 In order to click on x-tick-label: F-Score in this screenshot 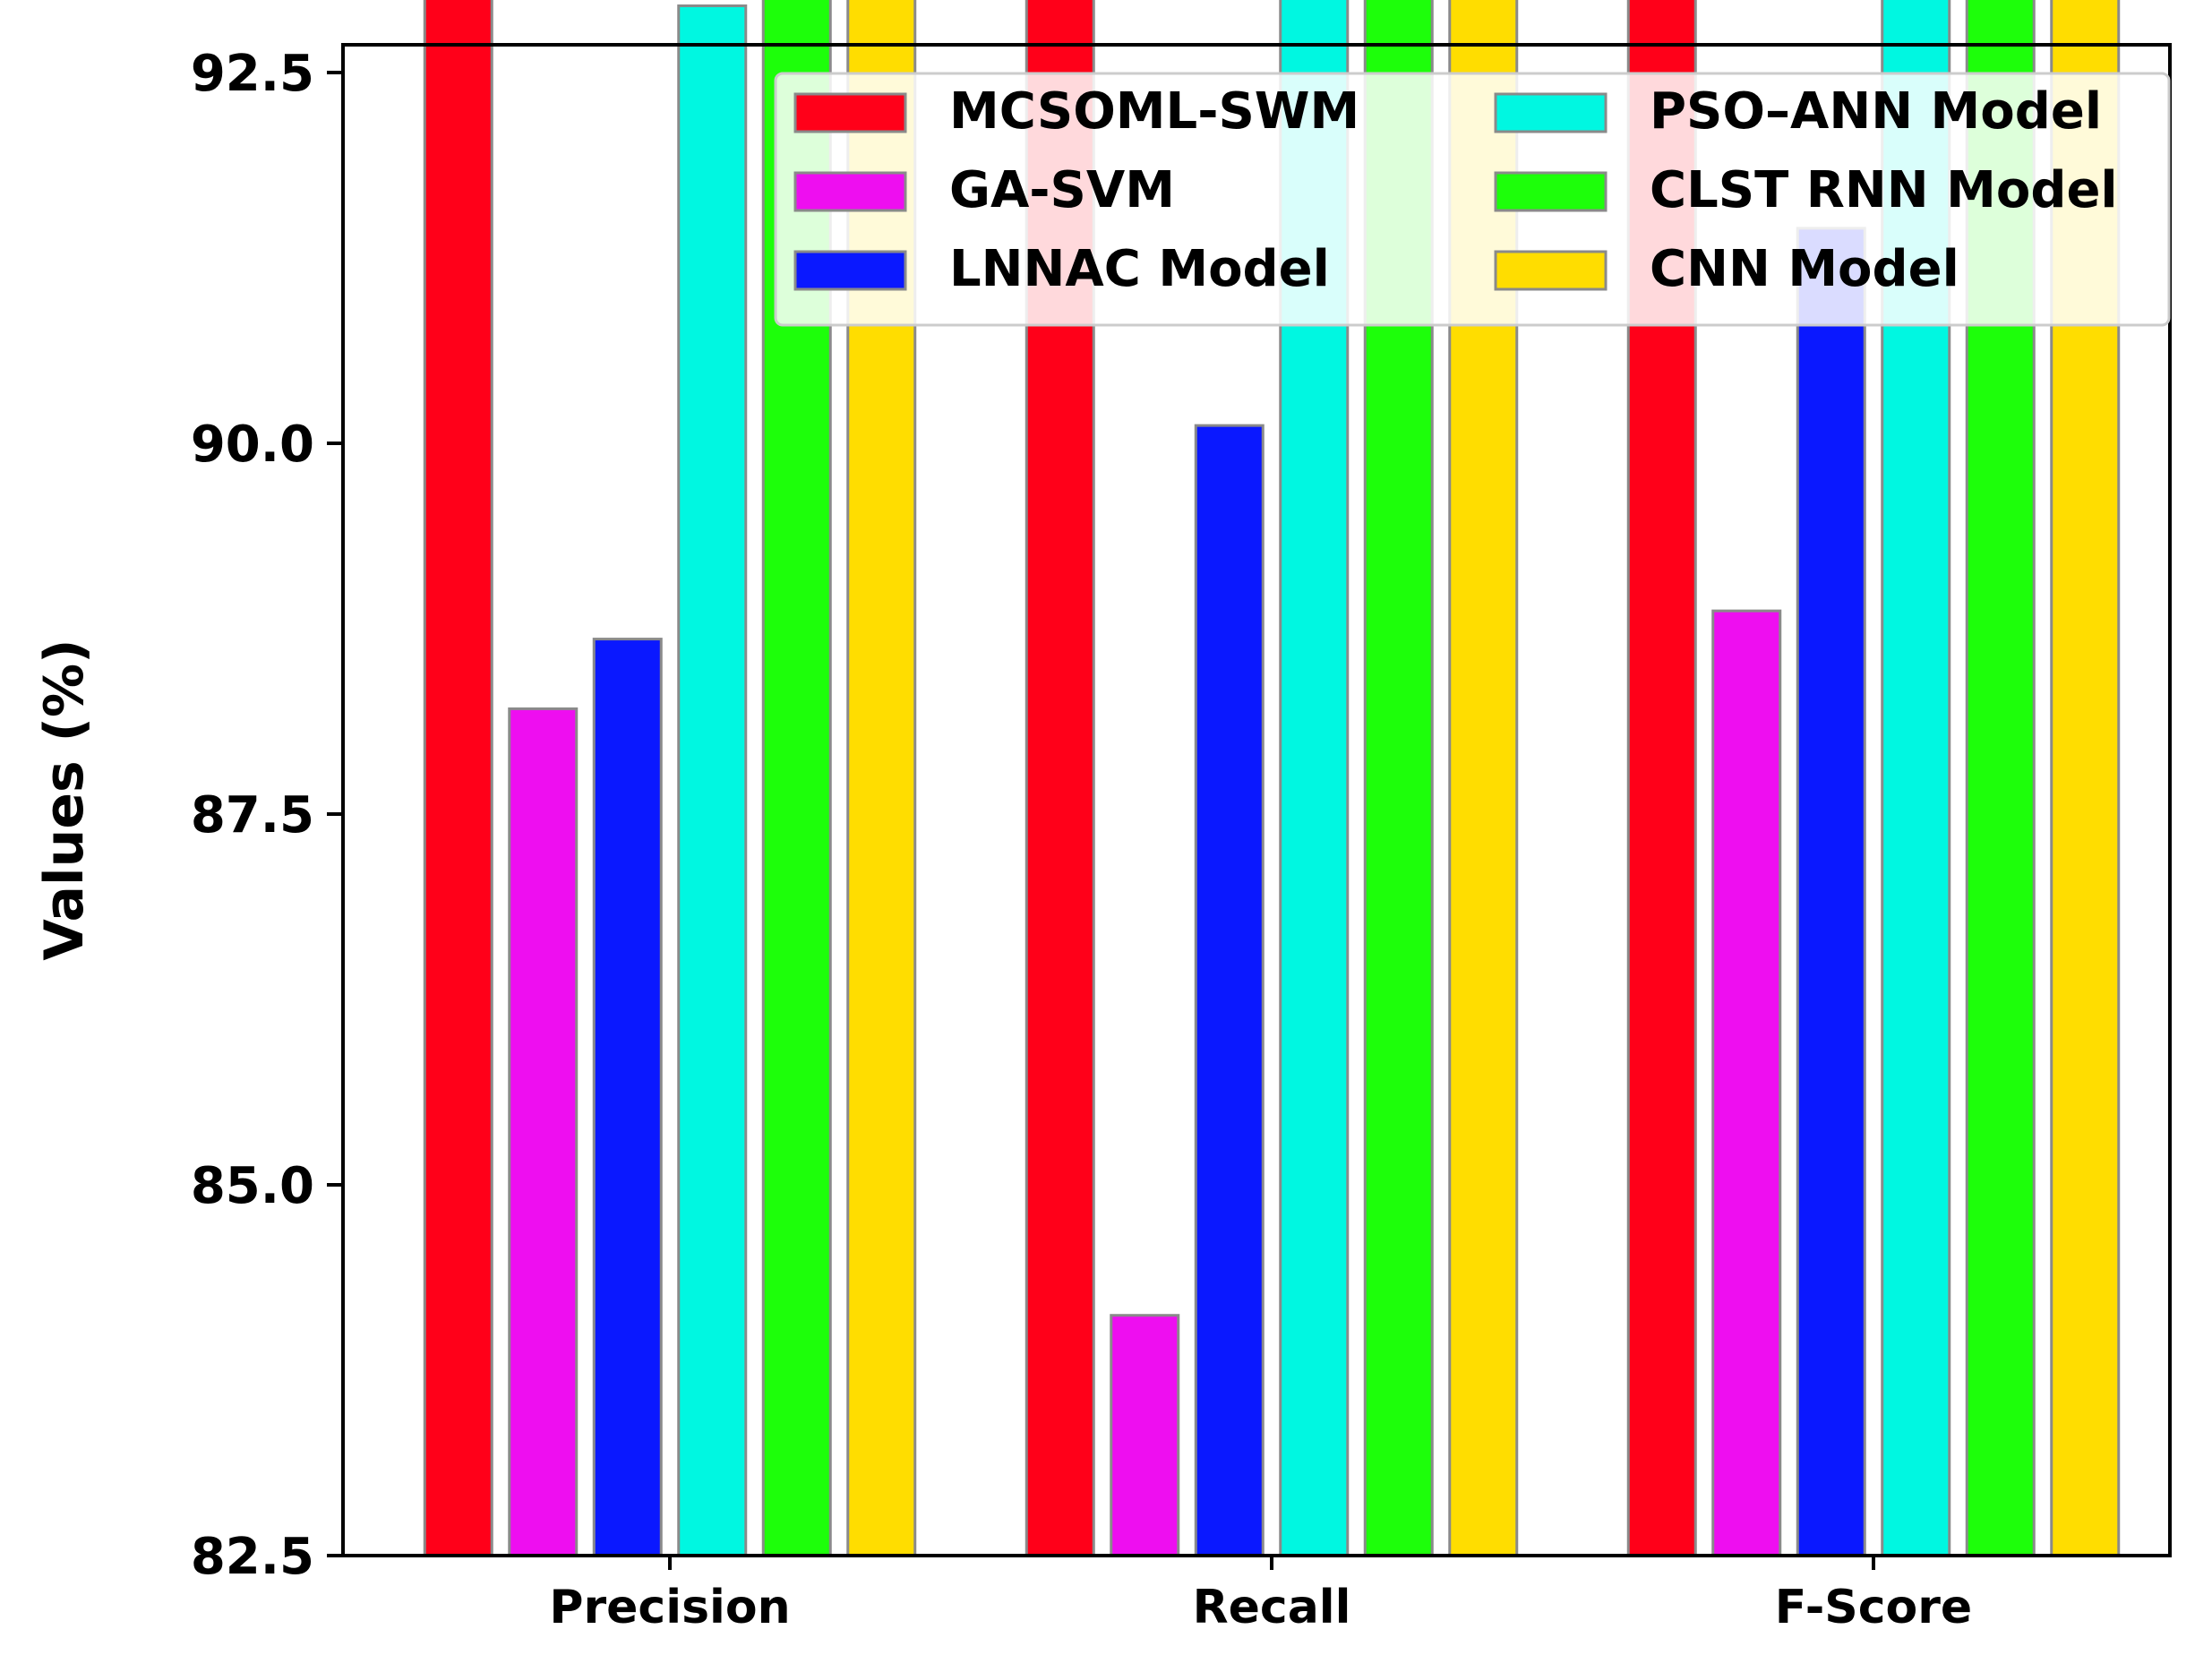, I will do `click(1873, 1607)`.